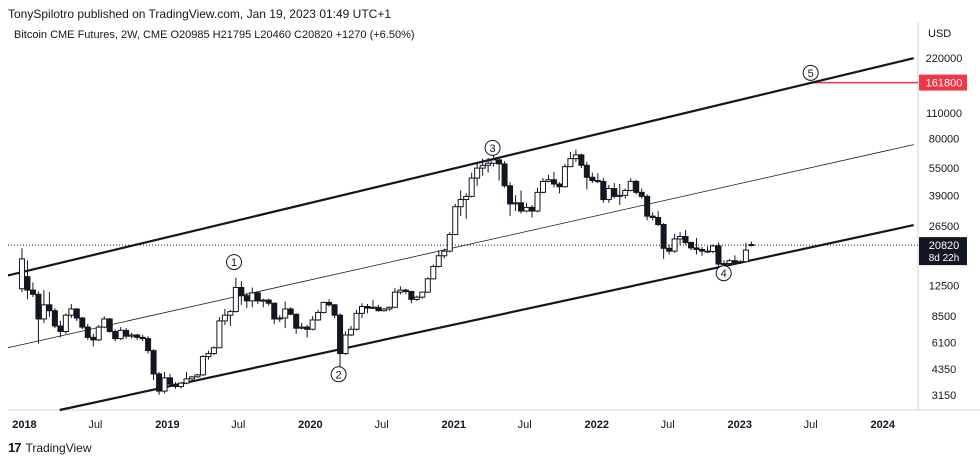 This screenshot has width=980, height=463. What do you see at coordinates (939, 34) in the screenshot?
I see `price-axis-unit: USD` at bounding box center [939, 34].